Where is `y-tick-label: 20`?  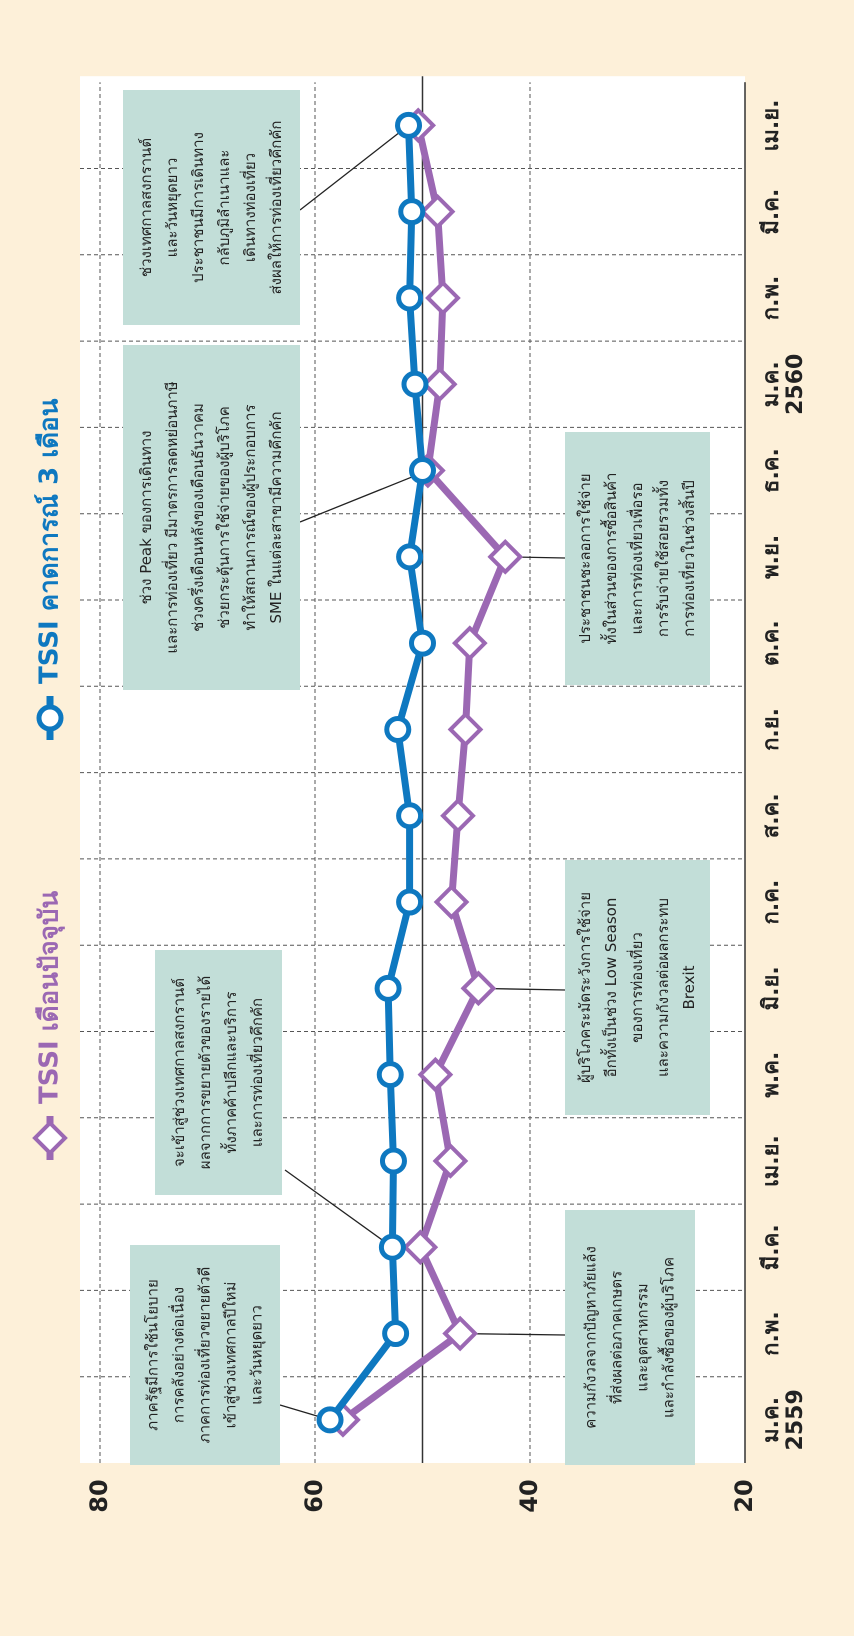 y-tick-label: 20 is located at coordinates (744, 1495).